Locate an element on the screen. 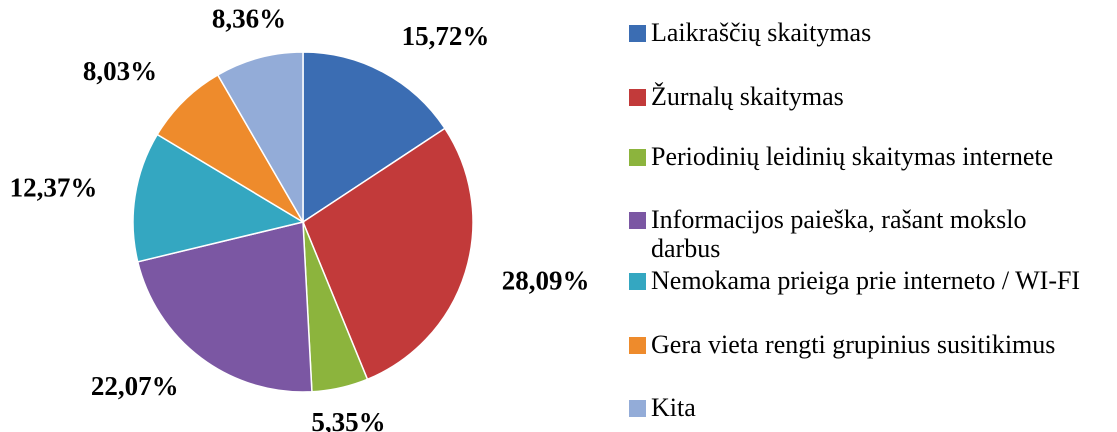  data-label: 22,07% is located at coordinates (135, 386).